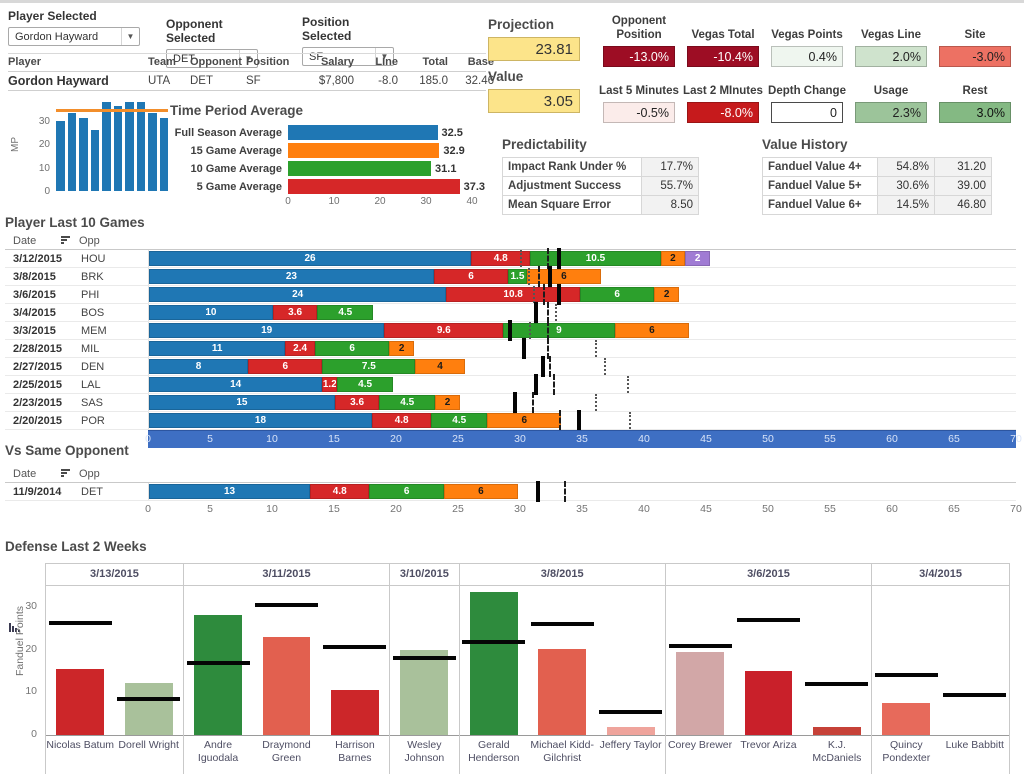 This screenshot has height=774, width=1024. What do you see at coordinates (452, 132) in the screenshot?
I see `tpa-value-label: 32.5` at bounding box center [452, 132].